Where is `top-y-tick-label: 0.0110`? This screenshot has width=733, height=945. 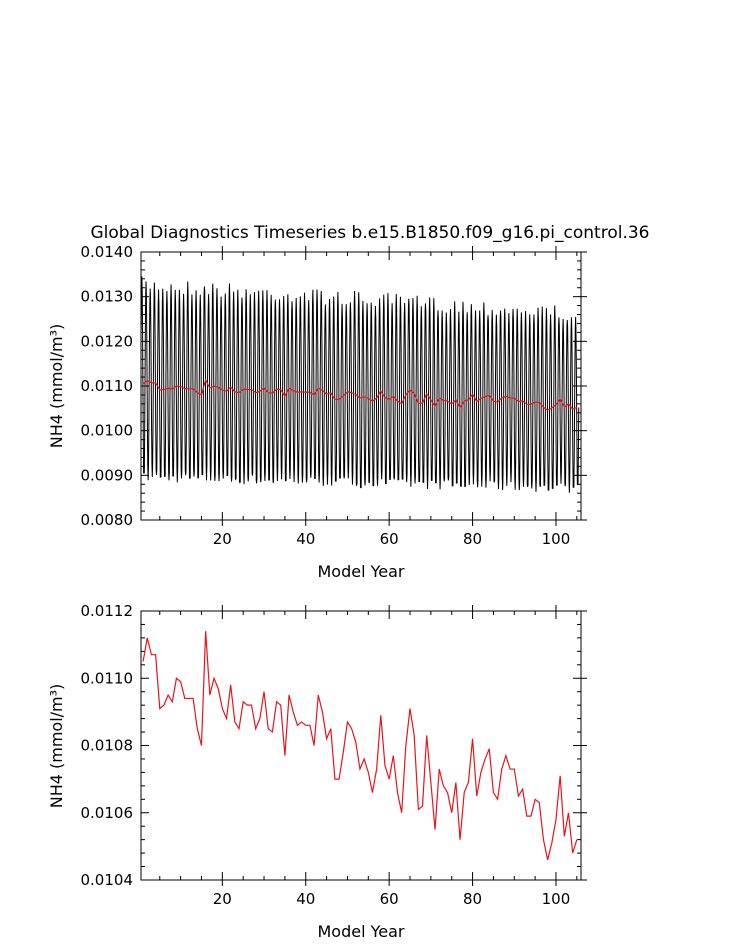 top-y-tick-label: 0.0110 is located at coordinates (107, 386).